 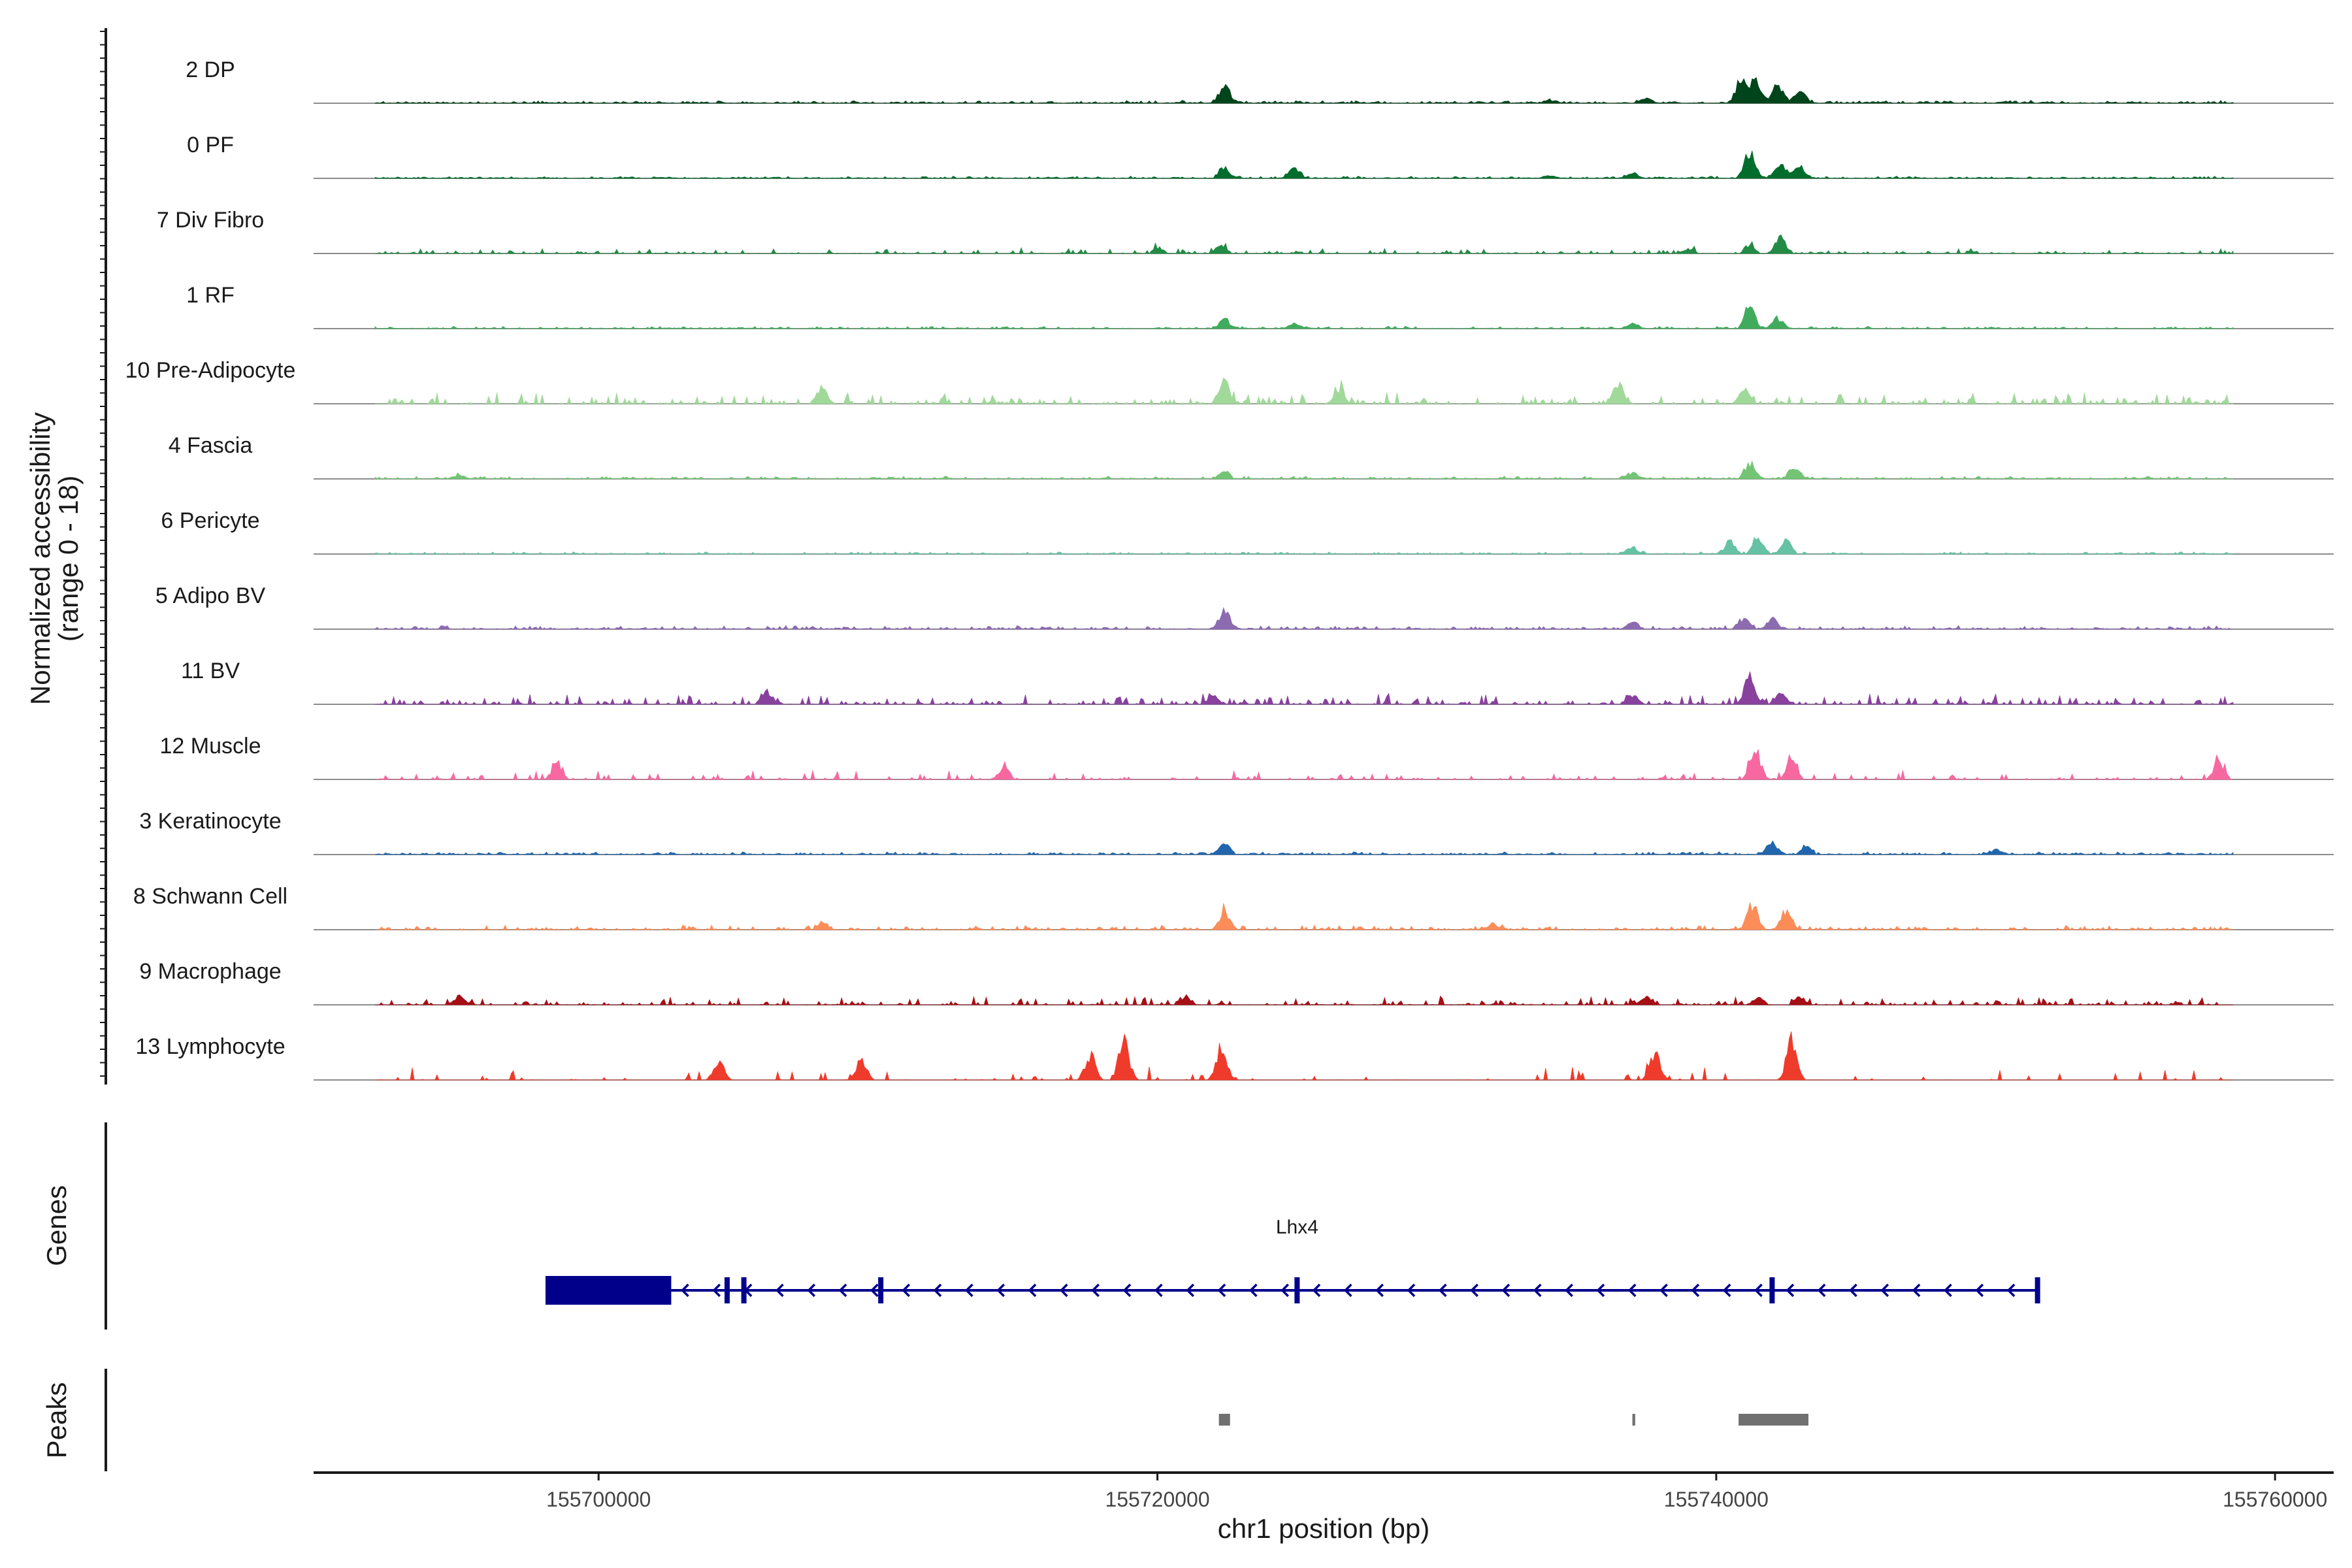 I want to click on track-label: 4 Fascia, so click(x=211, y=445).